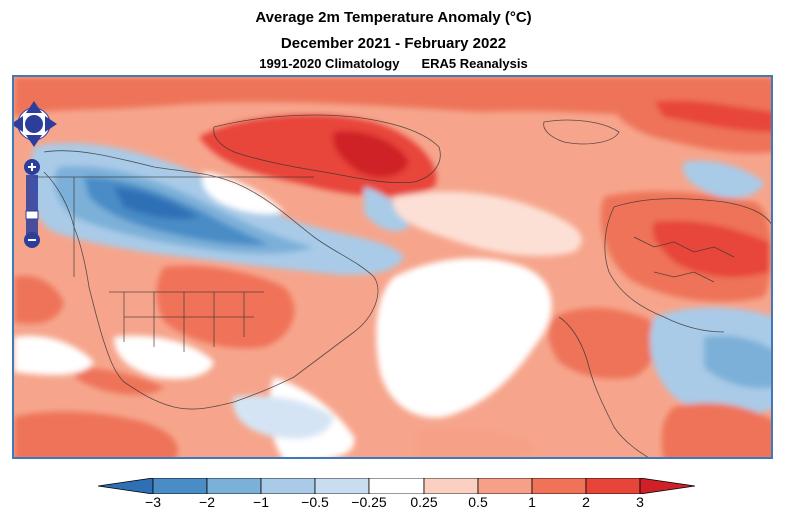 Image resolution: width=787 pixels, height=517 pixels. I want to click on colorbar-tick-label: −1, so click(261, 502).